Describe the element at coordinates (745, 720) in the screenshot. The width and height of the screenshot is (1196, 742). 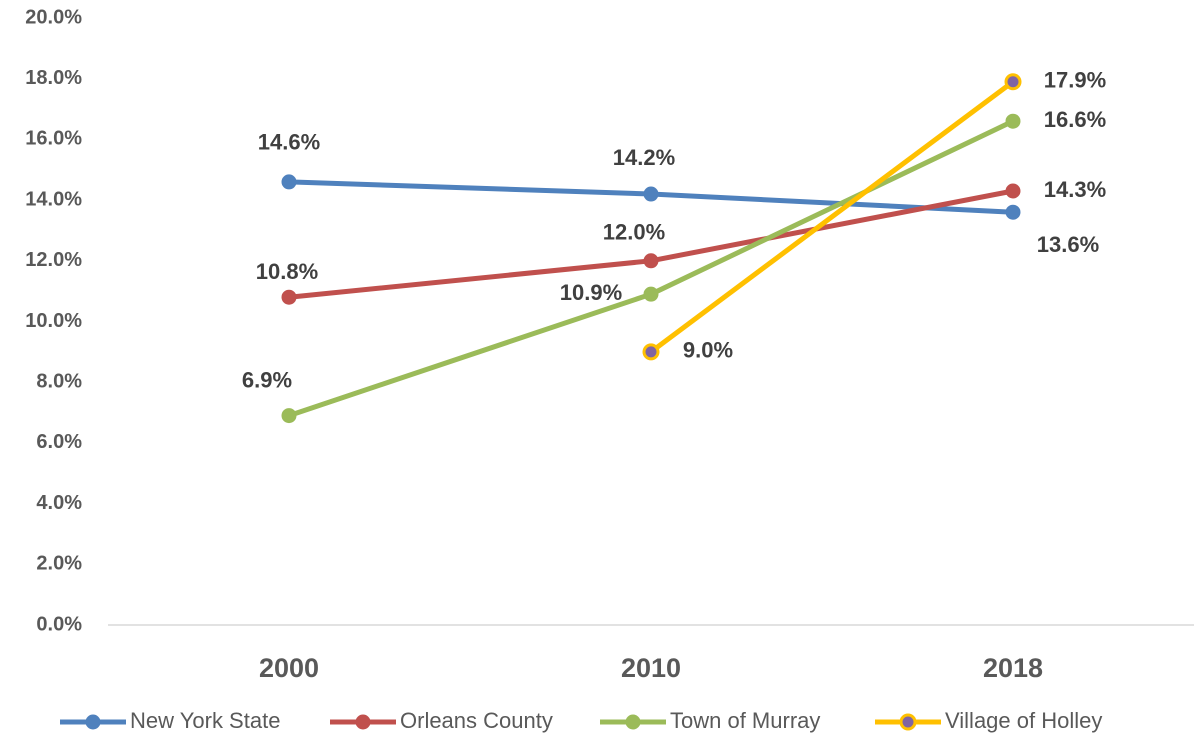
I see `legend-label: Town of Murray` at that location.